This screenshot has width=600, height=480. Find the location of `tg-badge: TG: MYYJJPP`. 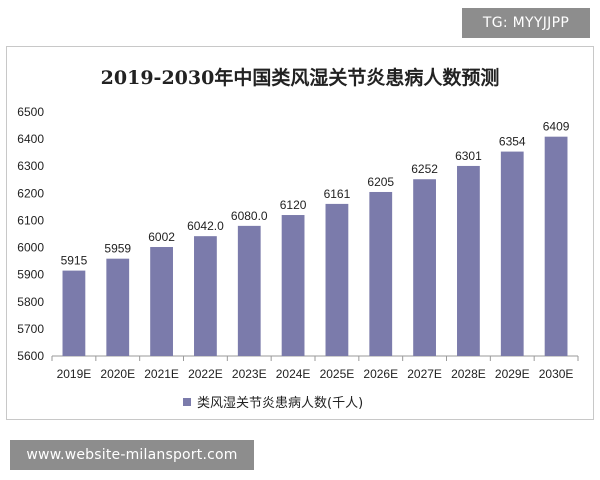

tg-badge: TG: MYYJJPP is located at coordinates (526, 23).